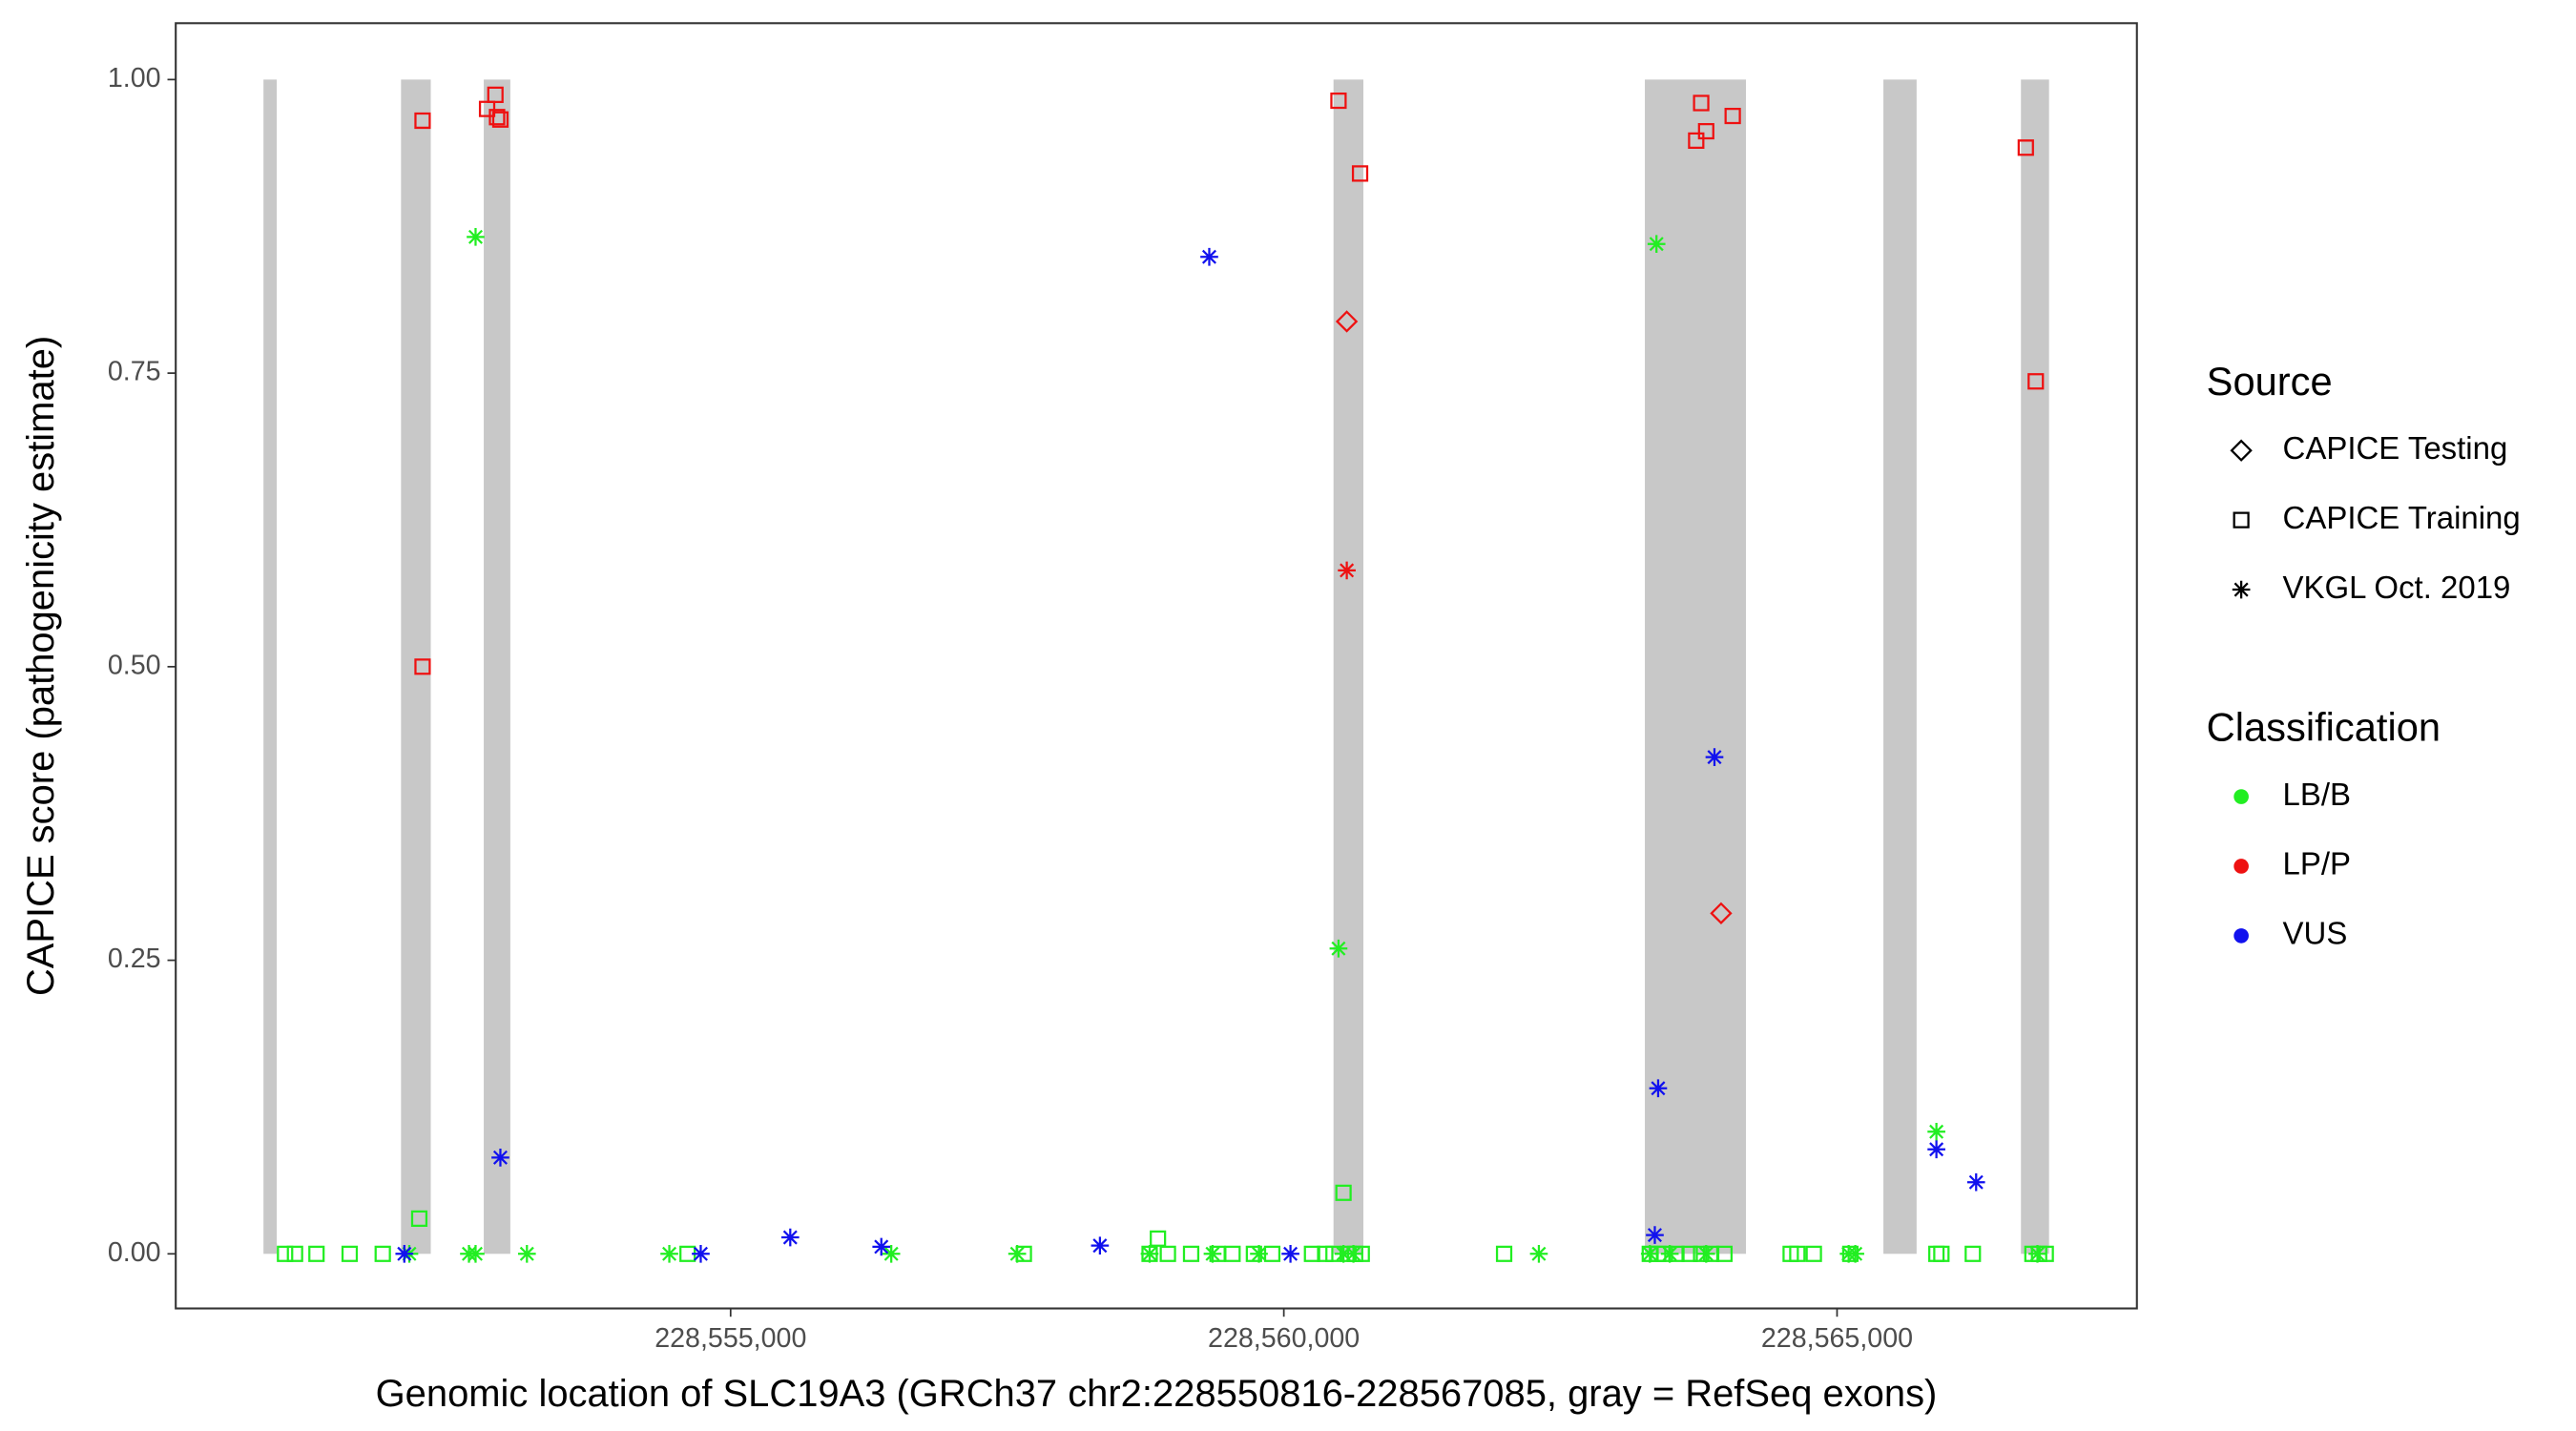 The height and width of the screenshot is (1431, 2576). I want to click on legend-label: VUS, so click(2315, 933).